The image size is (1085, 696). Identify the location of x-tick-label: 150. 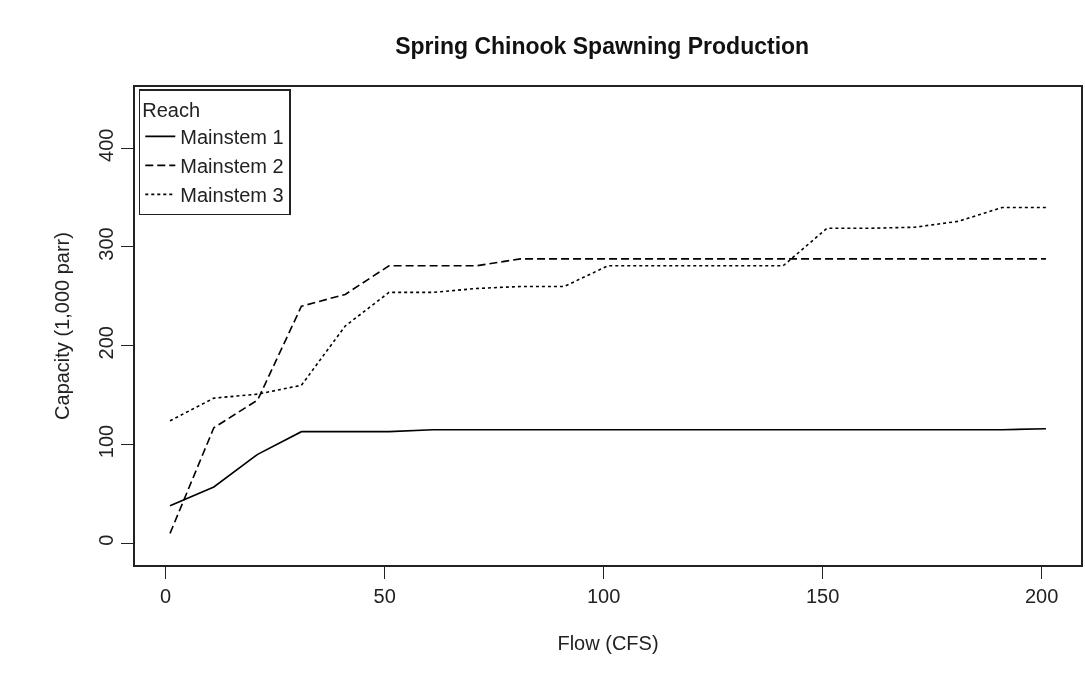
(822, 595).